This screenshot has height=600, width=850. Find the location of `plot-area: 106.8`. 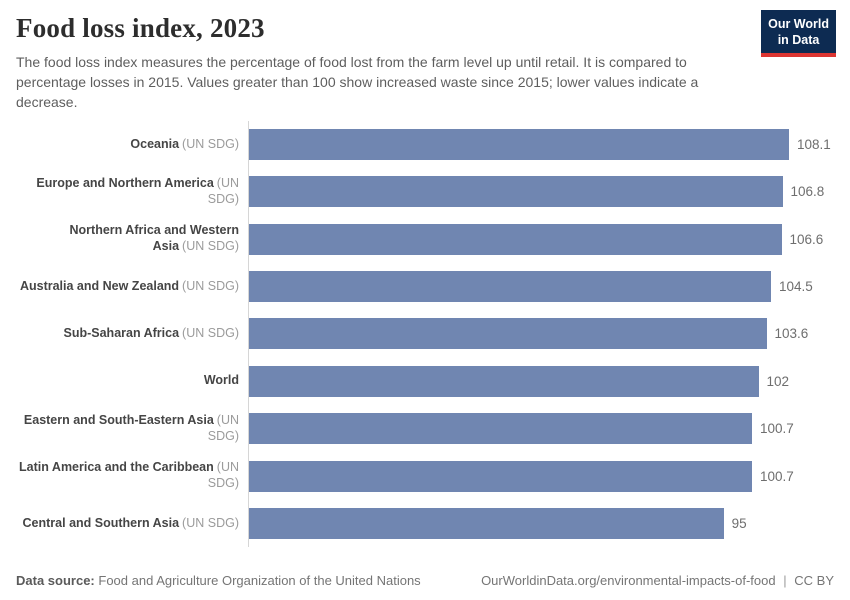

plot-area: 106.8 is located at coordinates (541, 192).